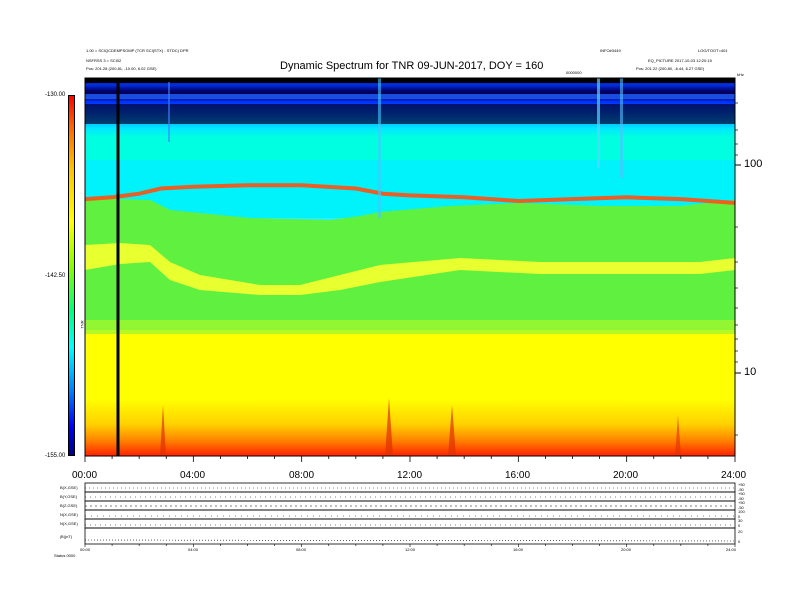 This screenshot has height=612, width=792. What do you see at coordinates (610, 50) in the screenshot?
I see `header-info-right-top-1: INFO#3449` at bounding box center [610, 50].